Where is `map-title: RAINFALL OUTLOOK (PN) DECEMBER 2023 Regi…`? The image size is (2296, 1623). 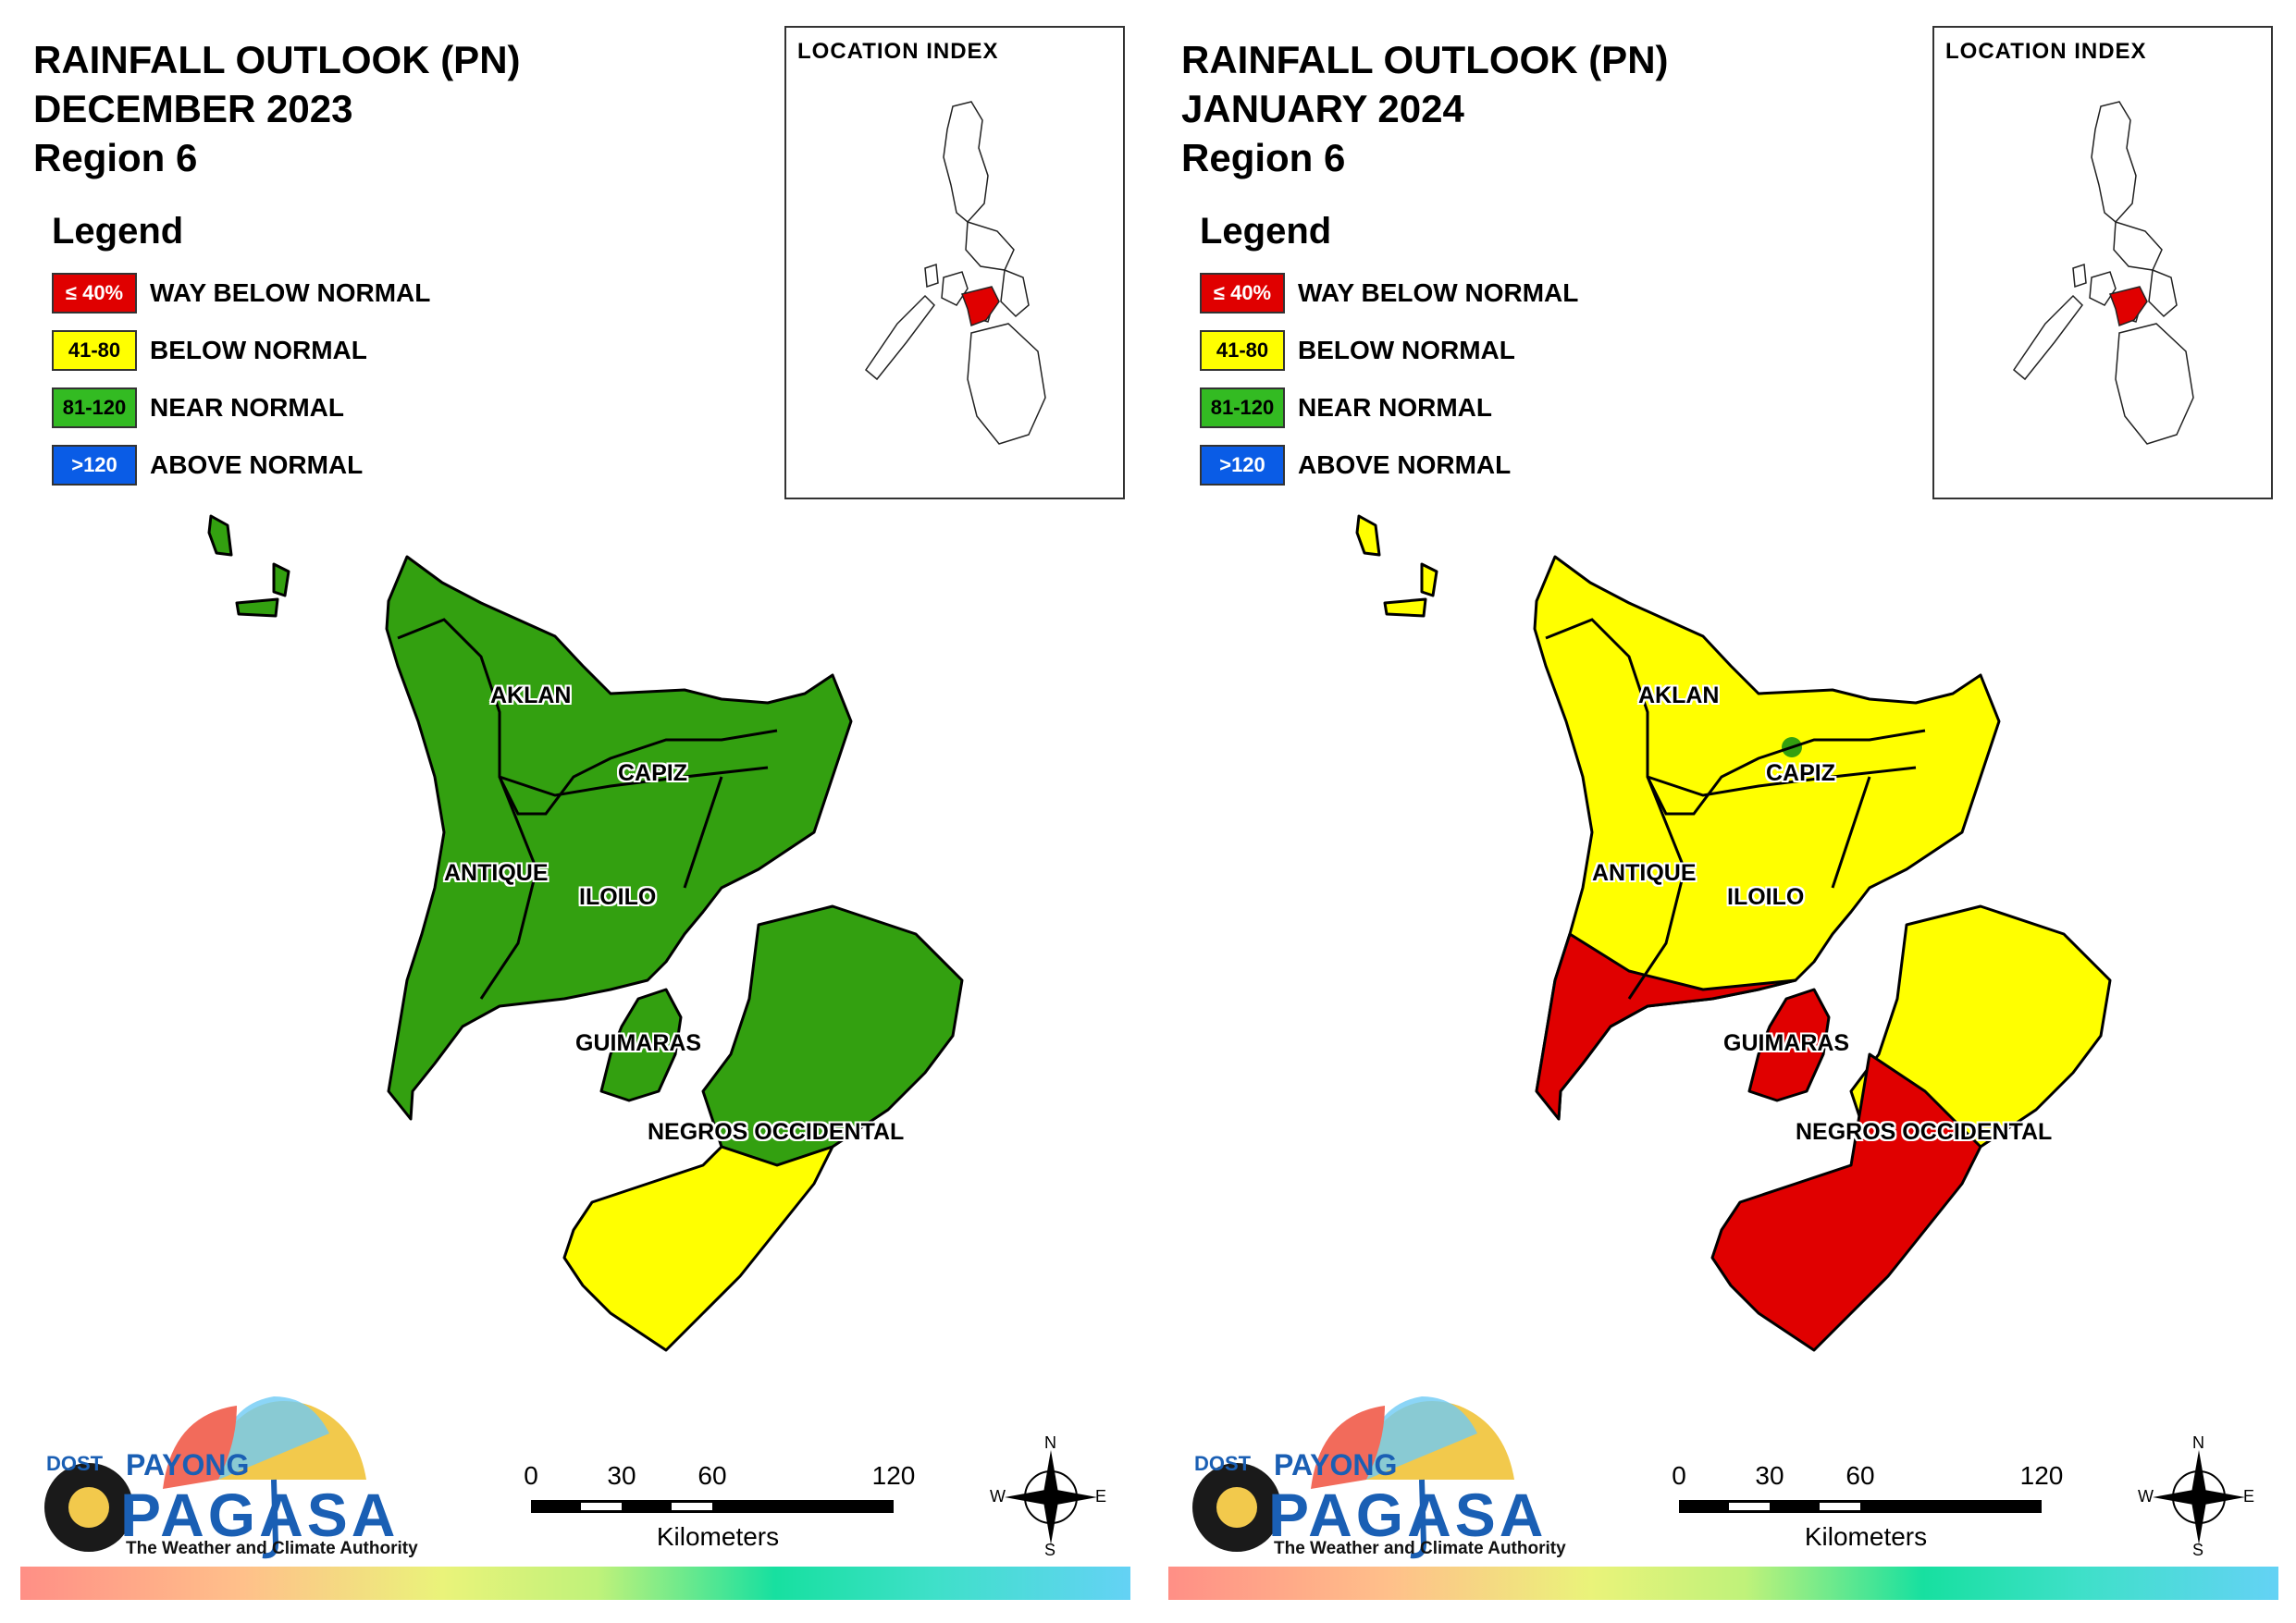
map-title: RAINFALL OUTLOOK (PN) DECEMBER 2023 Regi… is located at coordinates (277, 108).